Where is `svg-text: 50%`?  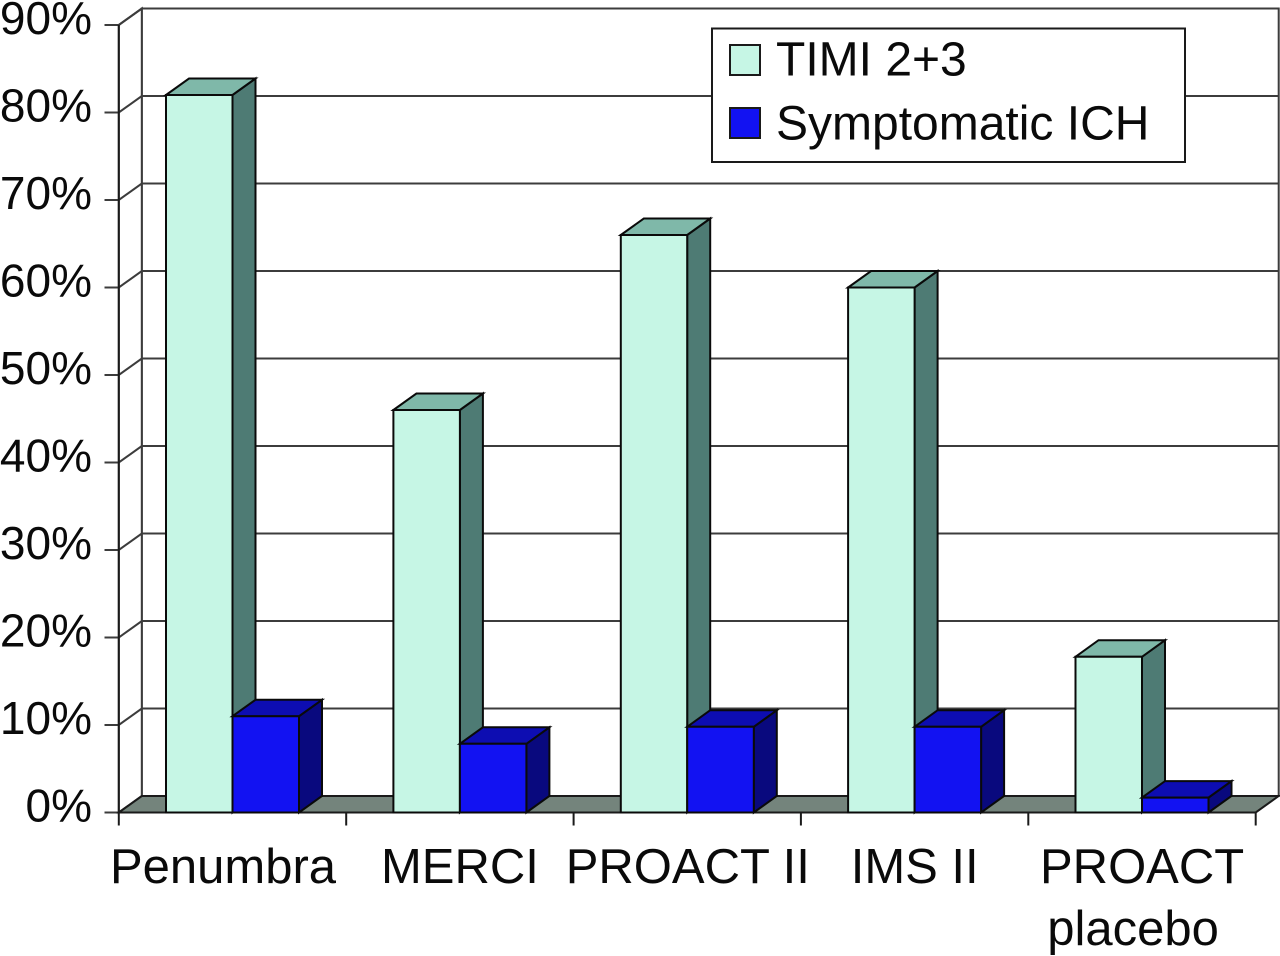 svg-text: 50% is located at coordinates (46, 368).